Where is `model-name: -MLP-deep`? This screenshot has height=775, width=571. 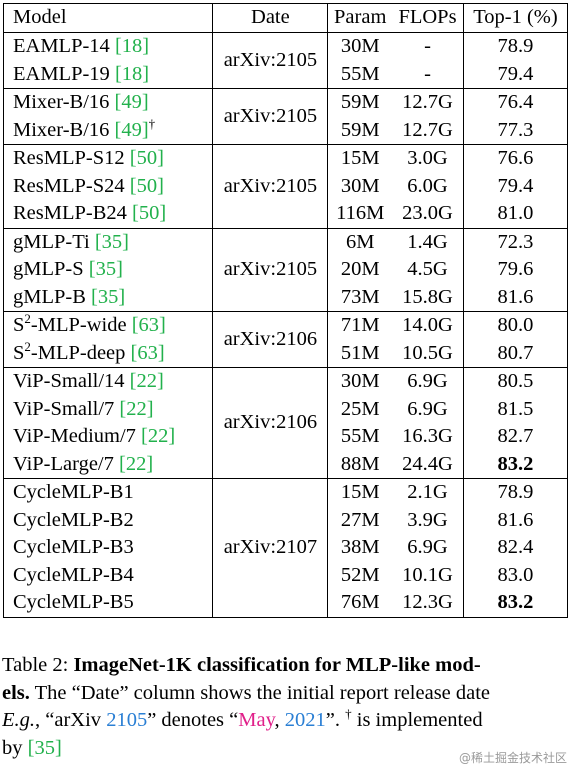
model-name: -MLP-deep is located at coordinates (80, 352).